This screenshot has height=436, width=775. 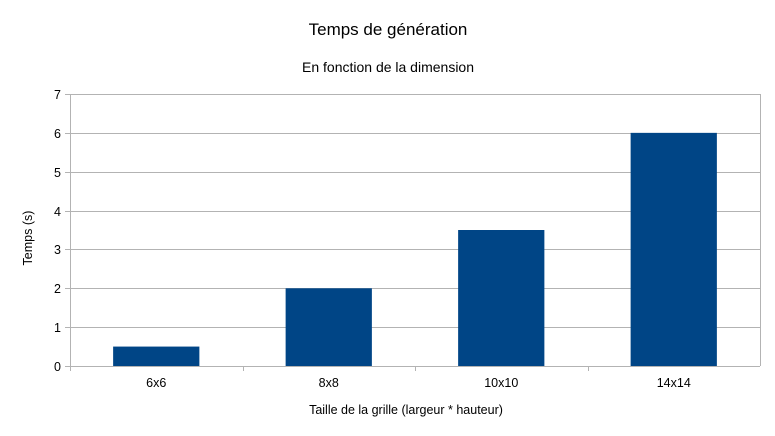 I want to click on y-tick-labels: 0 1 2 3 4 5 6 7, so click(x=57, y=231).